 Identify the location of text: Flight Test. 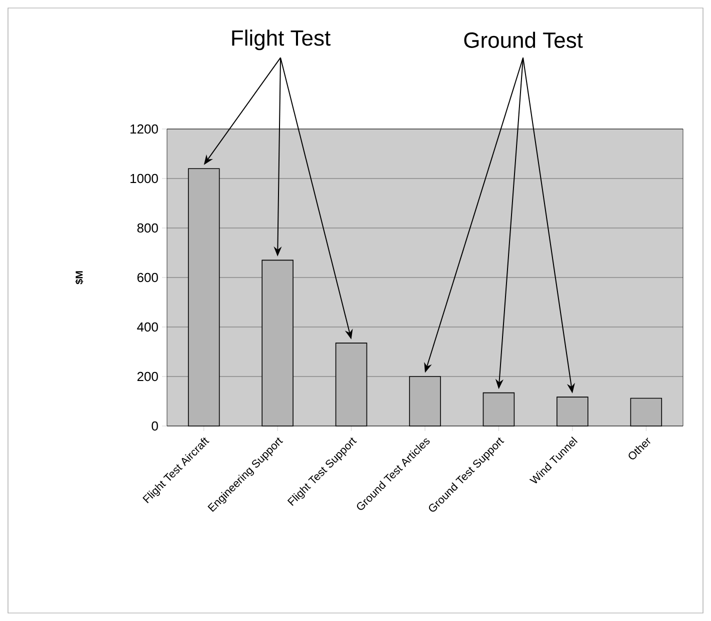
(281, 40).